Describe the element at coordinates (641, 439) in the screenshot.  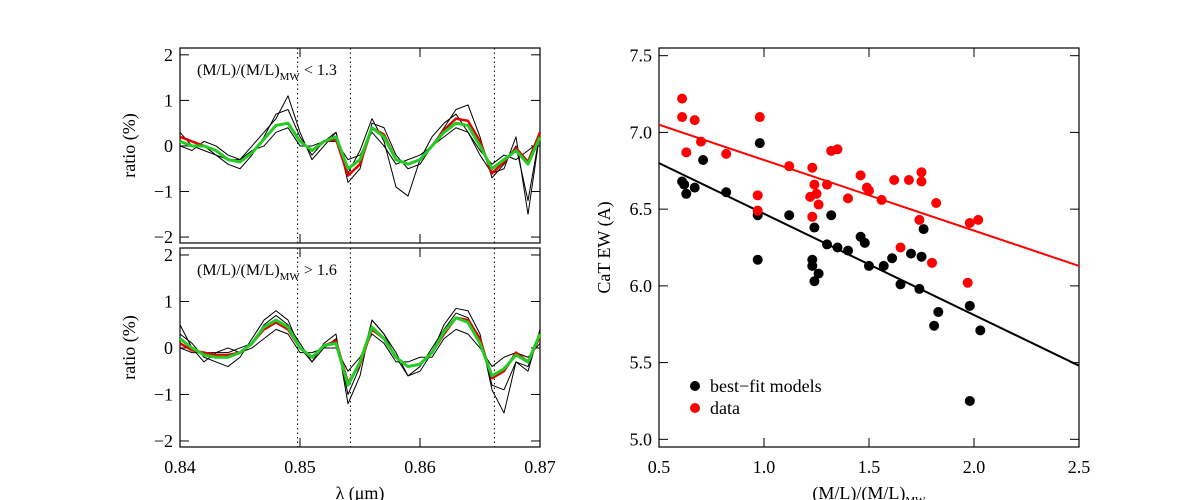
I see `y-tick-label: 5.0` at that location.